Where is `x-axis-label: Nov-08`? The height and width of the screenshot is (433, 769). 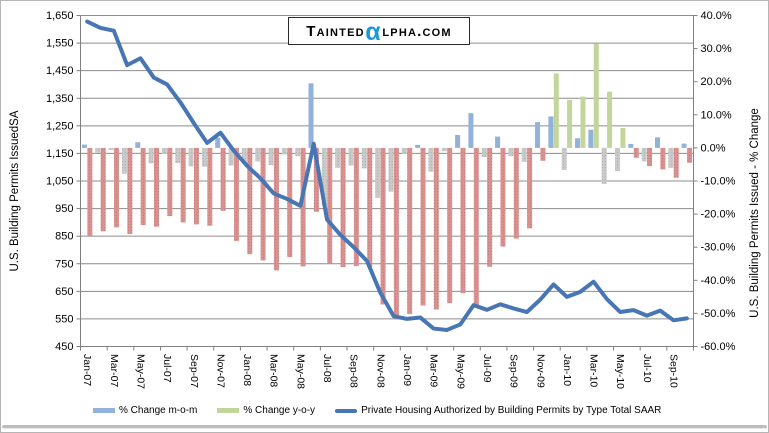
x-axis-label: Nov-08 is located at coordinates (380, 371).